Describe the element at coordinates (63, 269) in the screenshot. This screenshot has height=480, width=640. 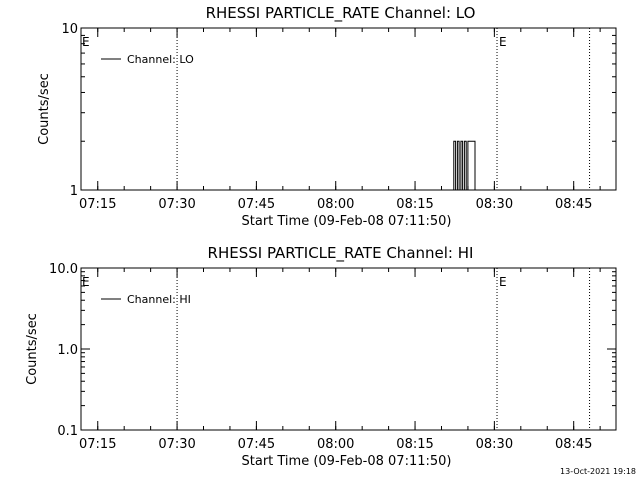
I see `y-tick-label: 10.0` at that location.